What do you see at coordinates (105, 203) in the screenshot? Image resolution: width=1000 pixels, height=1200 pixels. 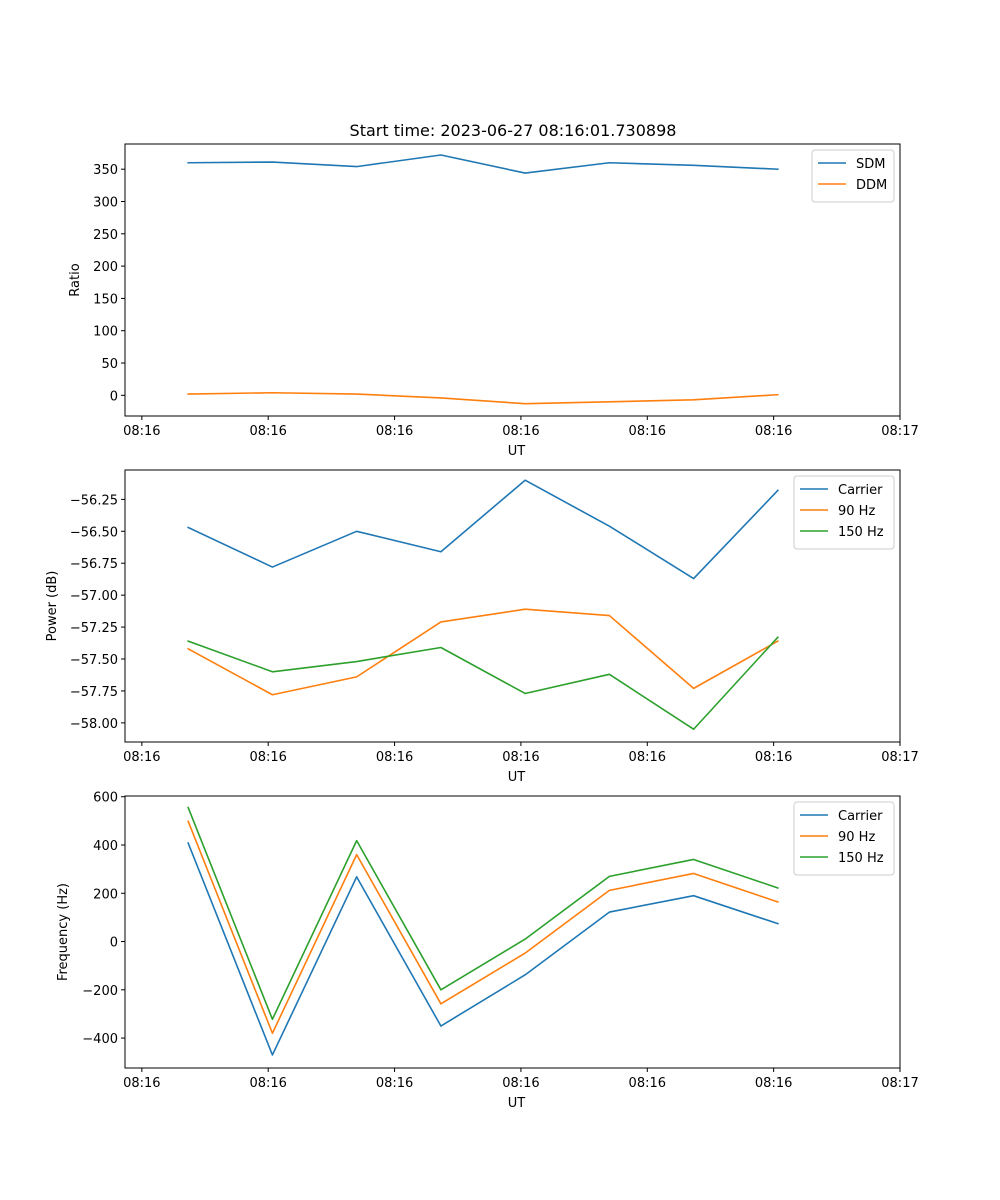 I see `y-tick-label: 300` at bounding box center [105, 203].